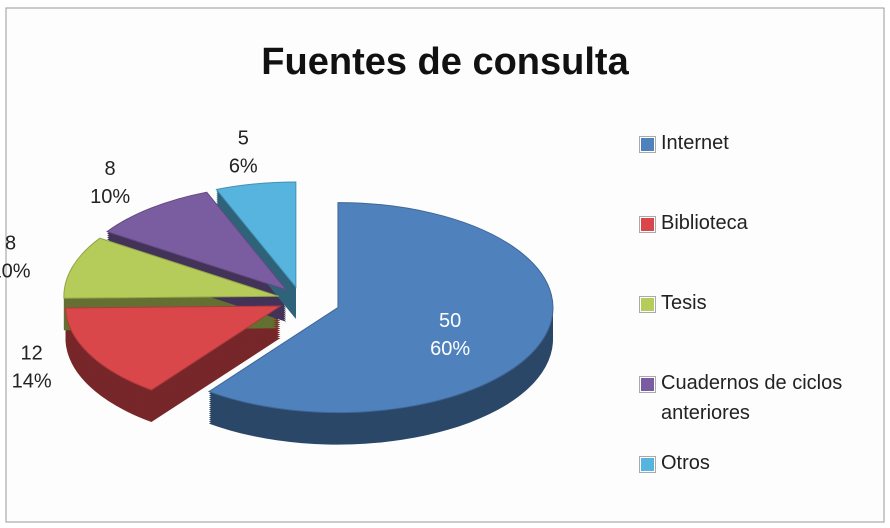  I want to click on legend-item: Internet, so click(760, 168).